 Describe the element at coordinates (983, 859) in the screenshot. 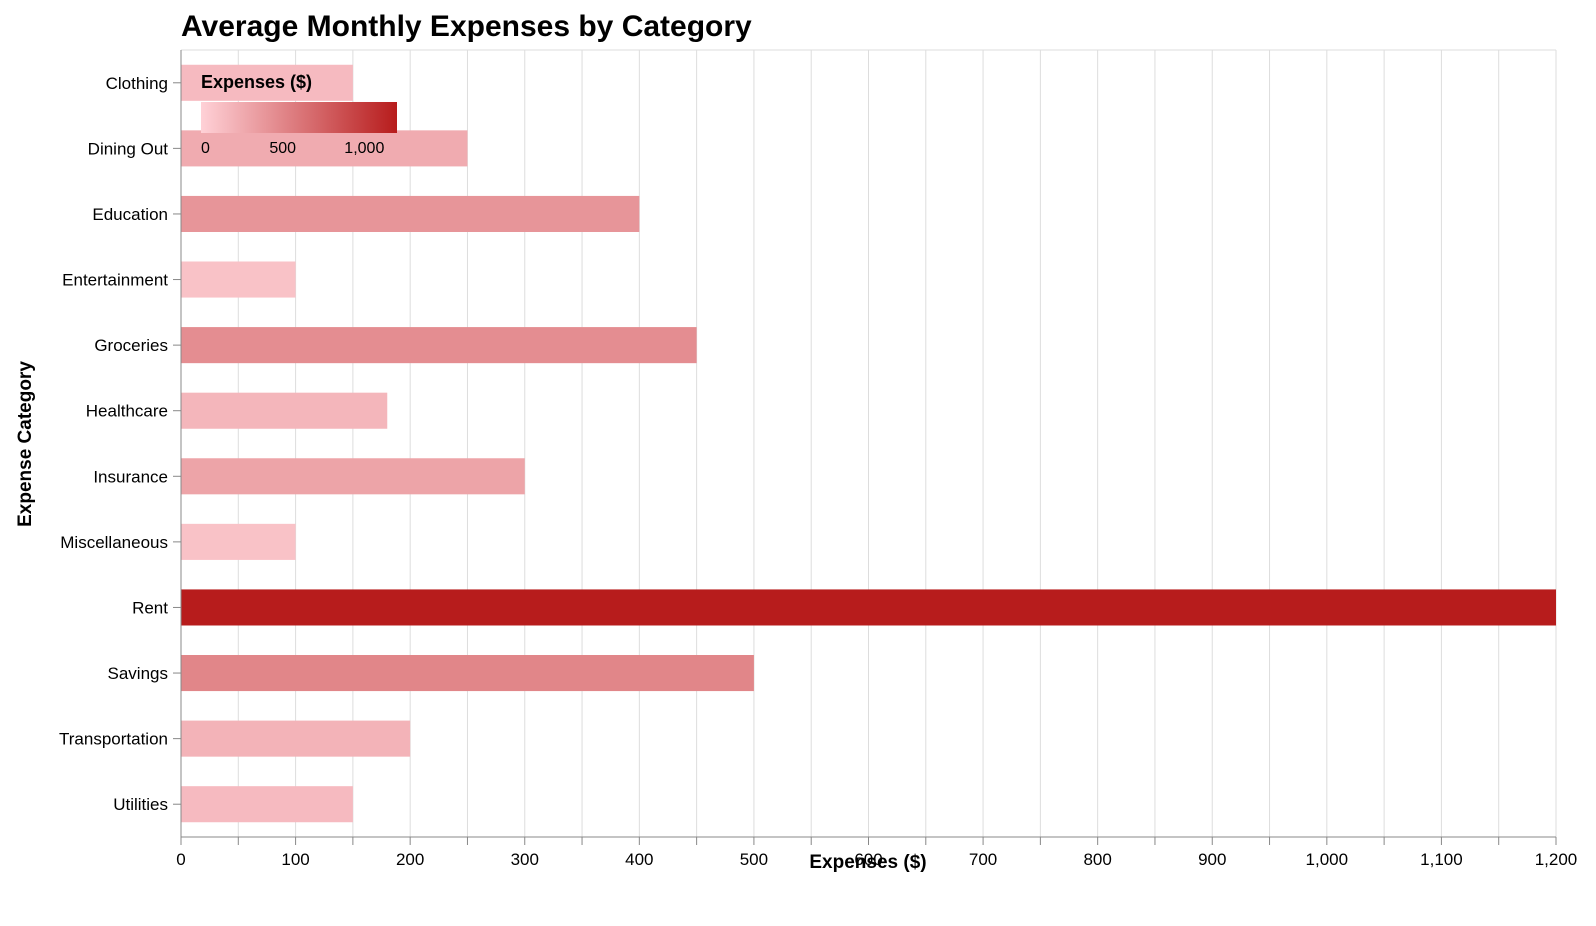

I see `x-tick-label: 700` at that location.